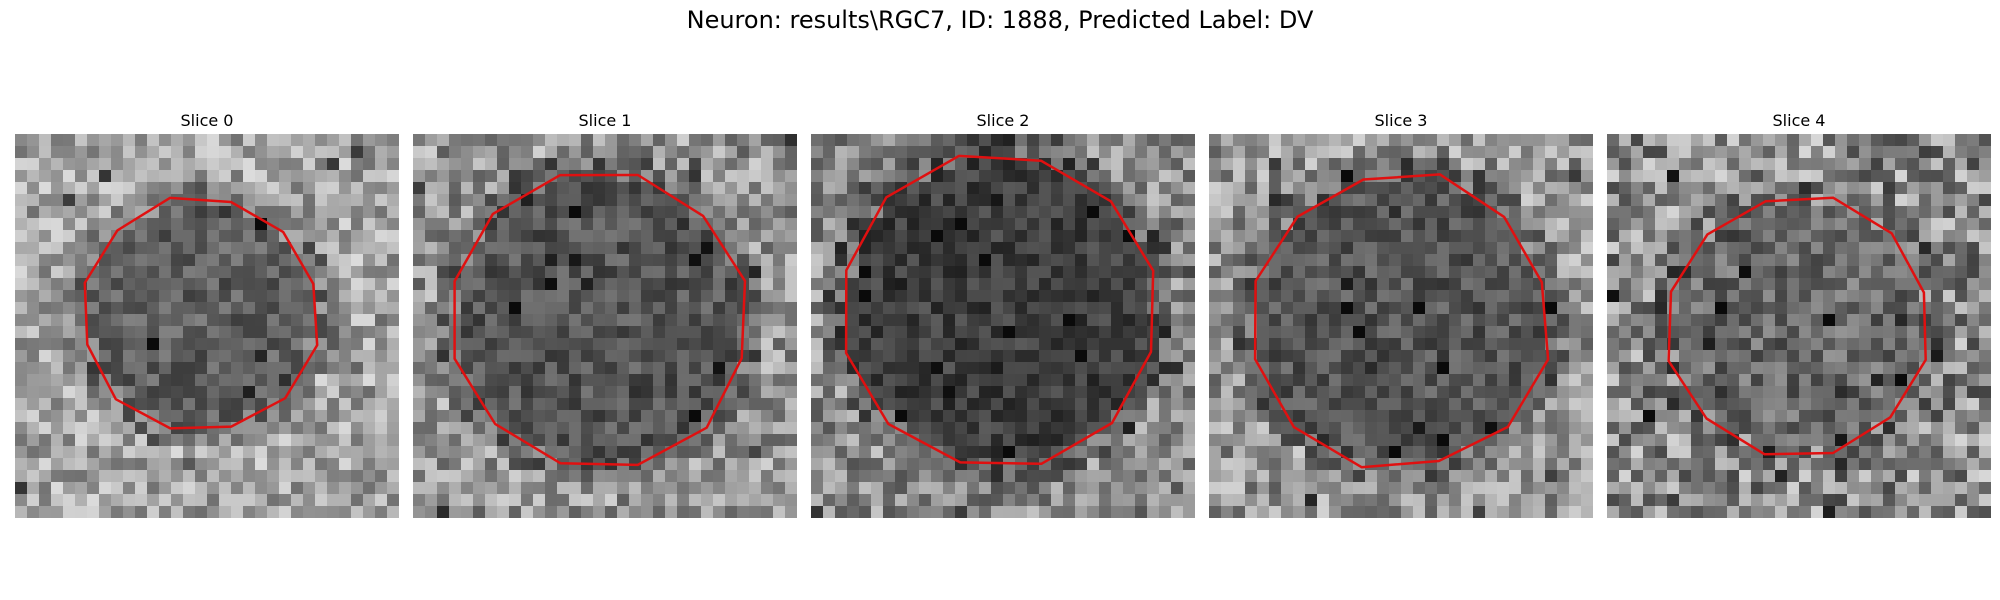 Image resolution: width=2000 pixels, height=600 pixels. I want to click on slice-panel-3: Slice 3, so click(1401, 313).